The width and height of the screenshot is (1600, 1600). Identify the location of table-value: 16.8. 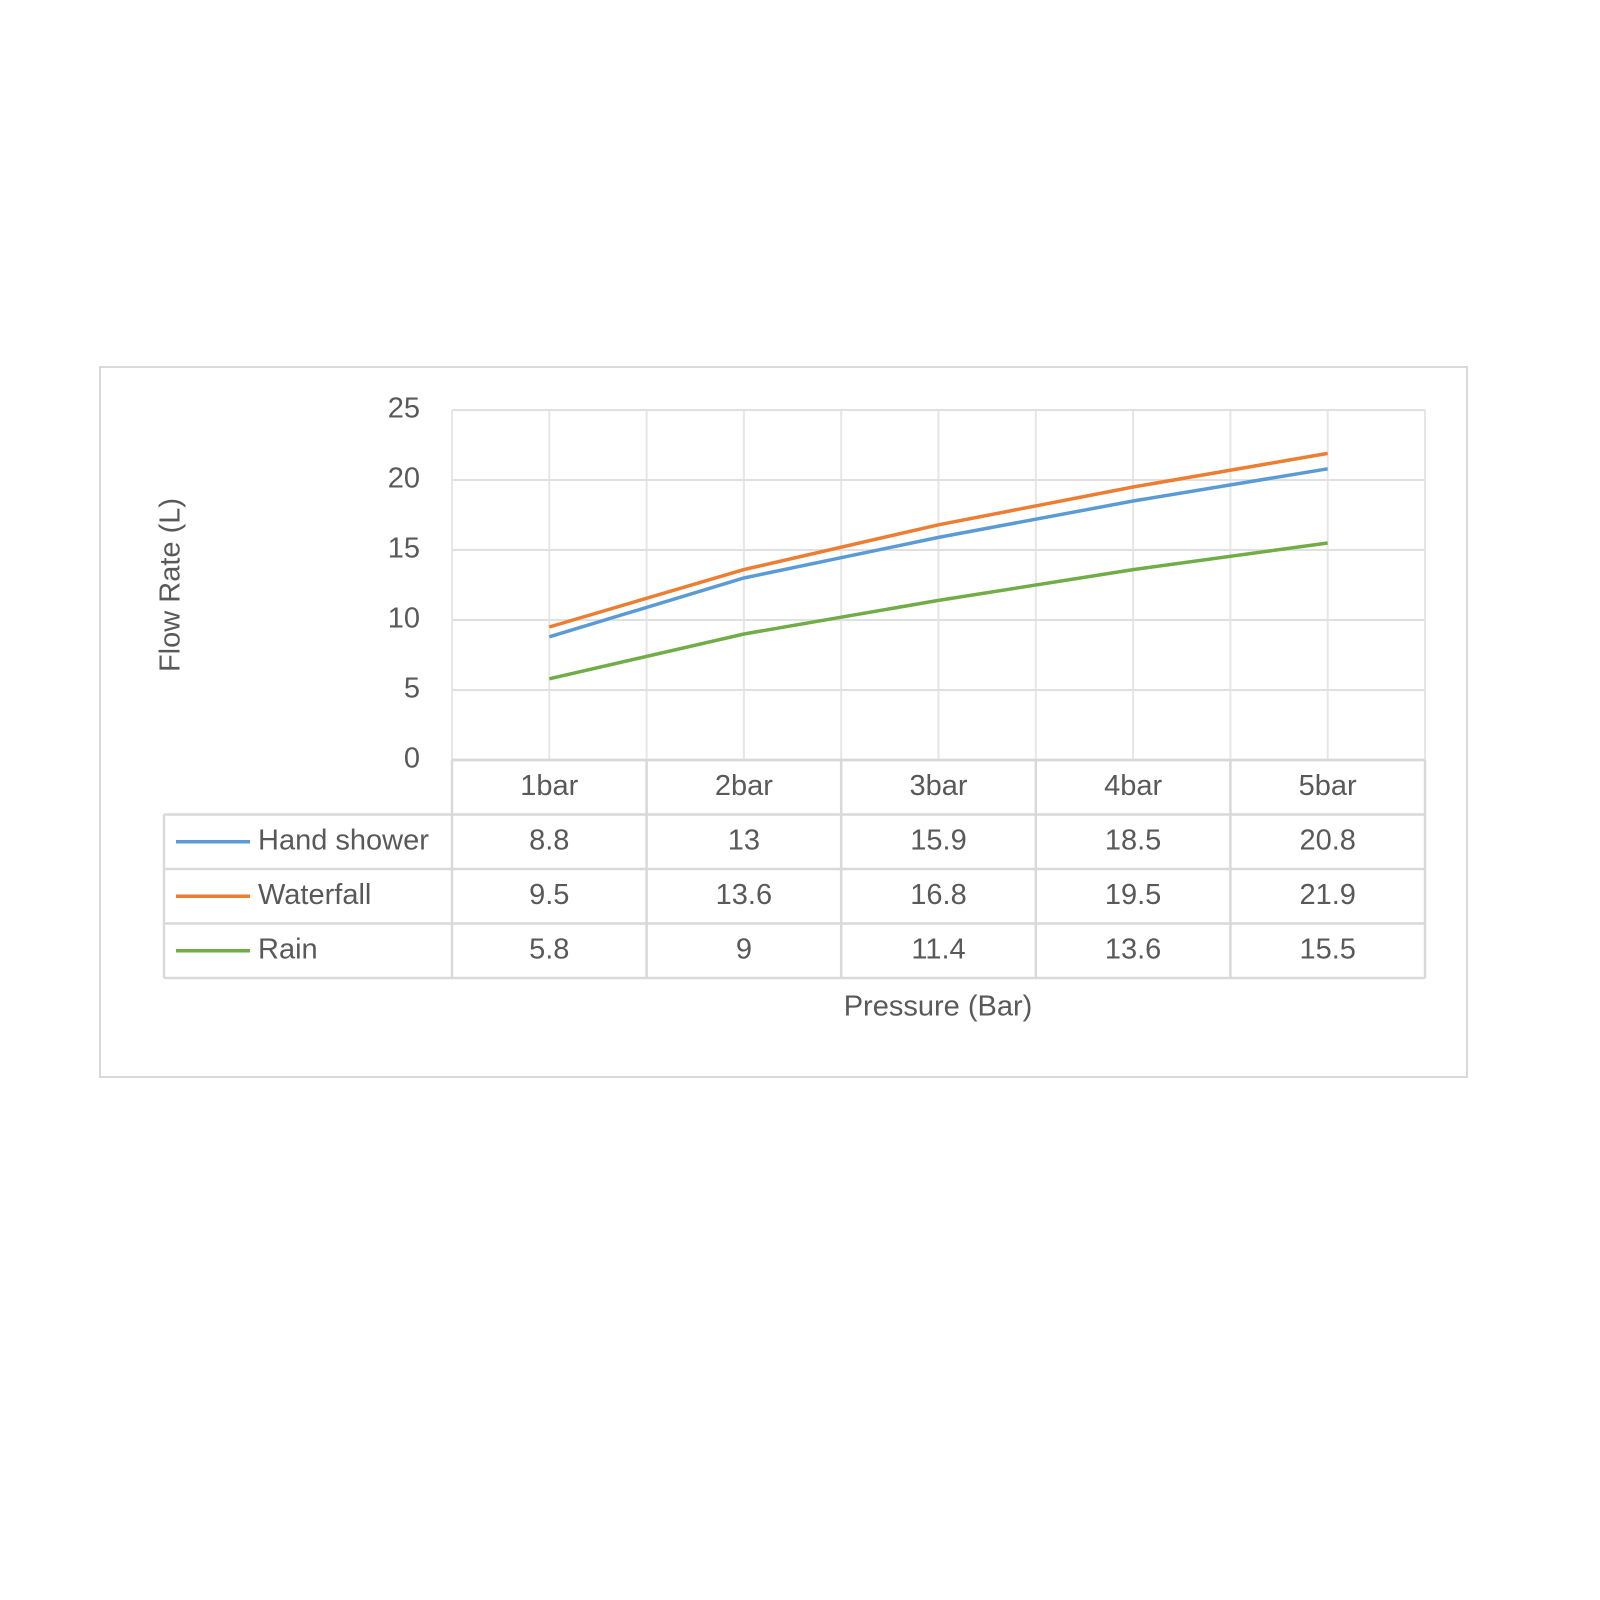
(938, 895).